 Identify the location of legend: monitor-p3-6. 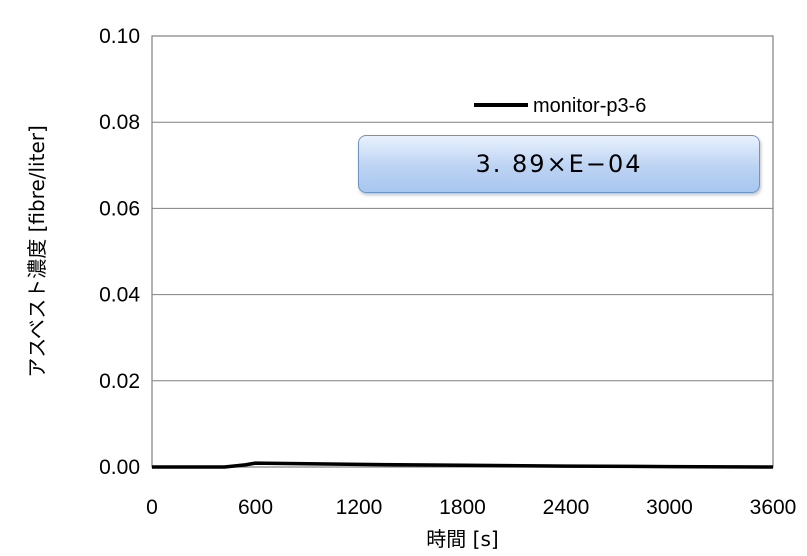
(560, 106).